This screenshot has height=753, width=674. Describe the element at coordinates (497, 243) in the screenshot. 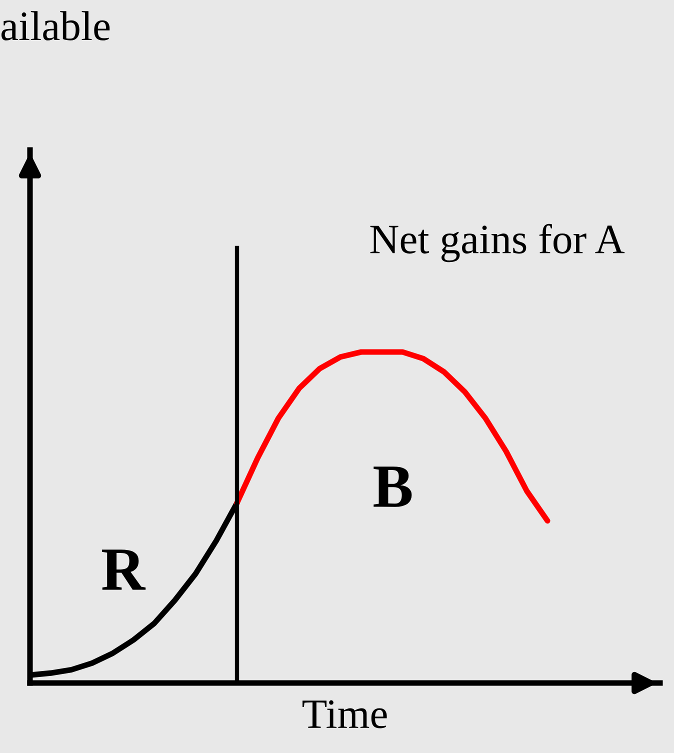

I see `text: Net gains for A` at that location.